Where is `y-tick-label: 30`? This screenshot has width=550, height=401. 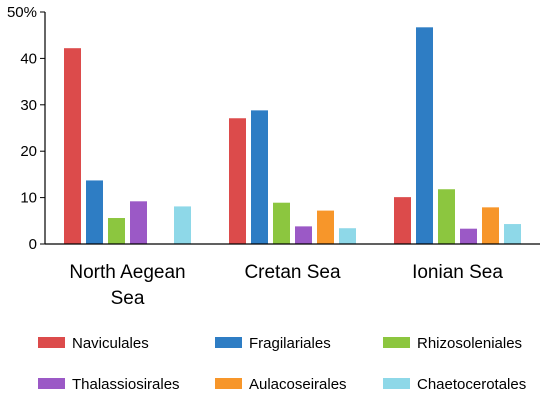
y-tick-label: 30 is located at coordinates (28, 105).